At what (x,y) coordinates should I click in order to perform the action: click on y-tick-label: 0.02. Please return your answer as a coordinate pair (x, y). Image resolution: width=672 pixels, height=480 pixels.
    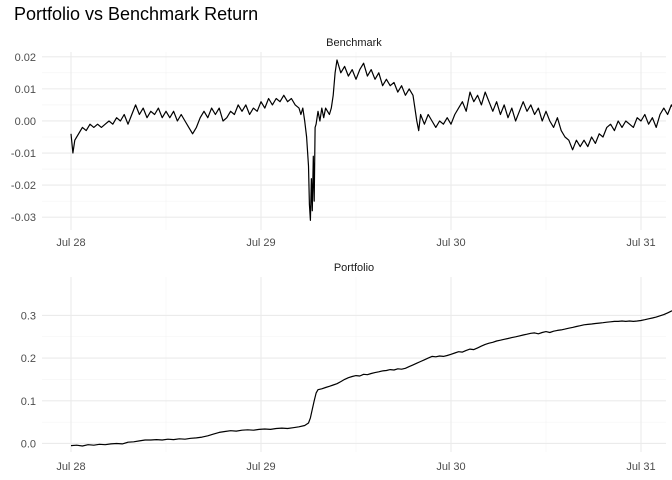
    Looking at the image, I should click on (25, 58).